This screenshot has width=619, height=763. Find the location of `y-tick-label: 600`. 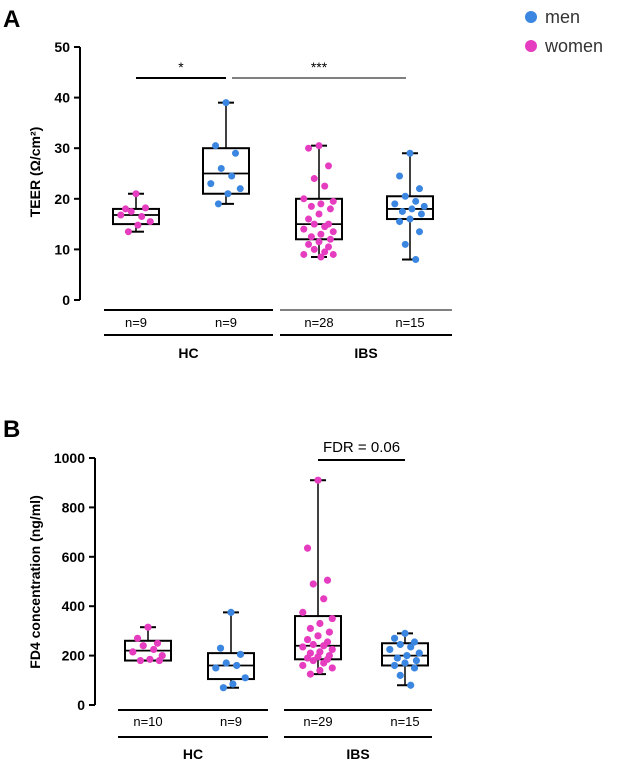

y-tick-label: 600 is located at coordinates (74, 557).